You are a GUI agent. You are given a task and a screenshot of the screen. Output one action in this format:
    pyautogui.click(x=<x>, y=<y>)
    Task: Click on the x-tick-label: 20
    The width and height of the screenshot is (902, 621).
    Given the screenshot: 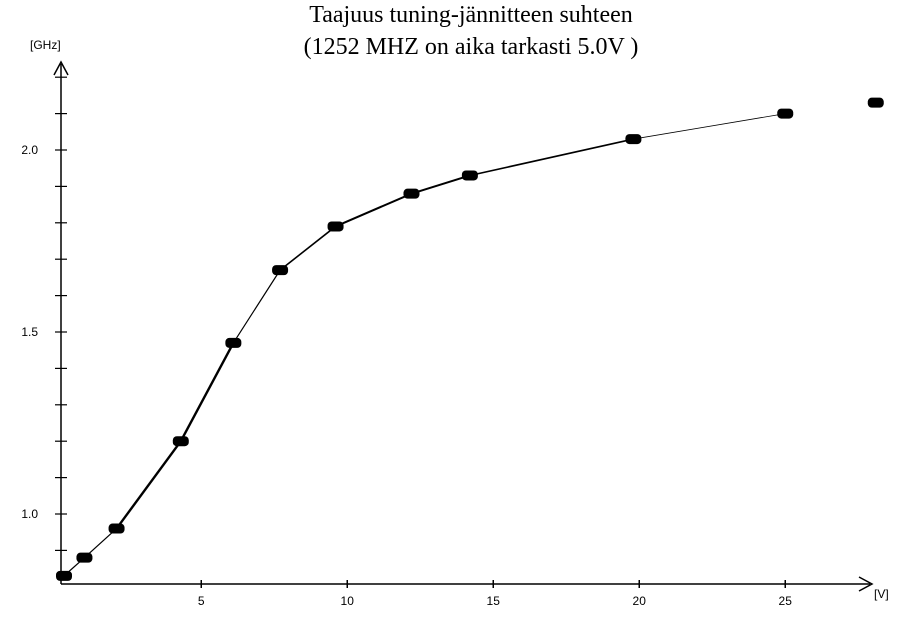 What is the action you would take?
    pyautogui.click(x=640, y=601)
    